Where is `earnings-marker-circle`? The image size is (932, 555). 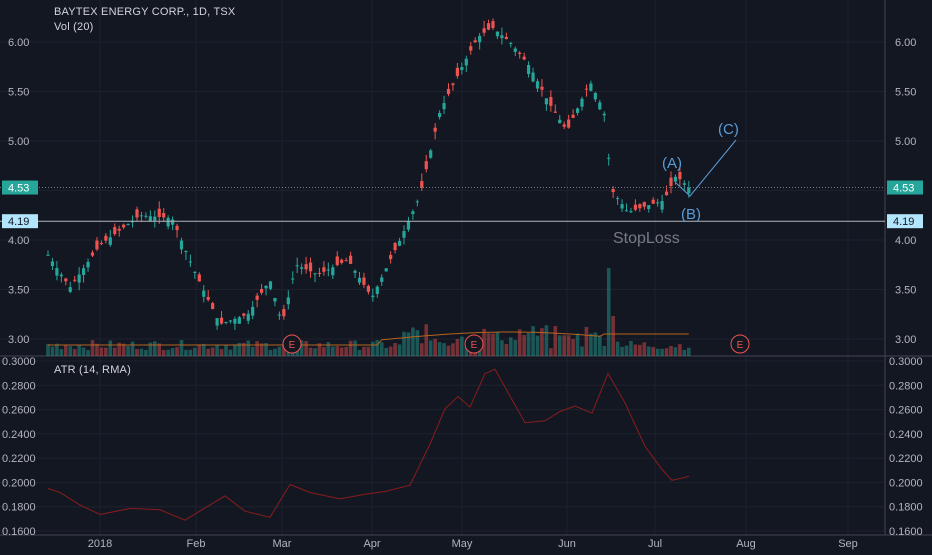 earnings-marker-circle is located at coordinates (740, 344).